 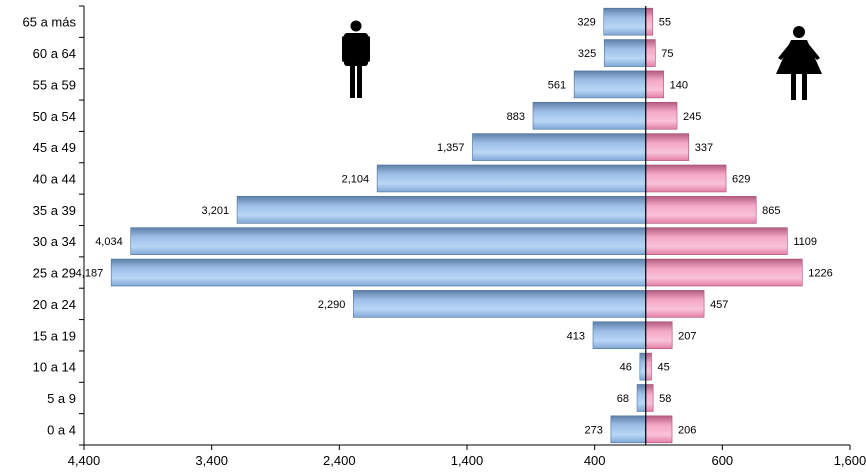 I want to click on female-data-label: 58, so click(x=665, y=399).